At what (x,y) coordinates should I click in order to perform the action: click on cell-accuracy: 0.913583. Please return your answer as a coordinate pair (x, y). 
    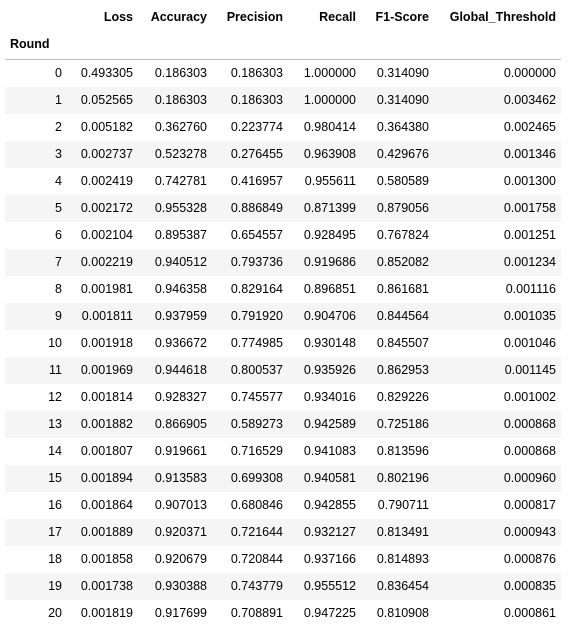
    Looking at the image, I should click on (180, 477).